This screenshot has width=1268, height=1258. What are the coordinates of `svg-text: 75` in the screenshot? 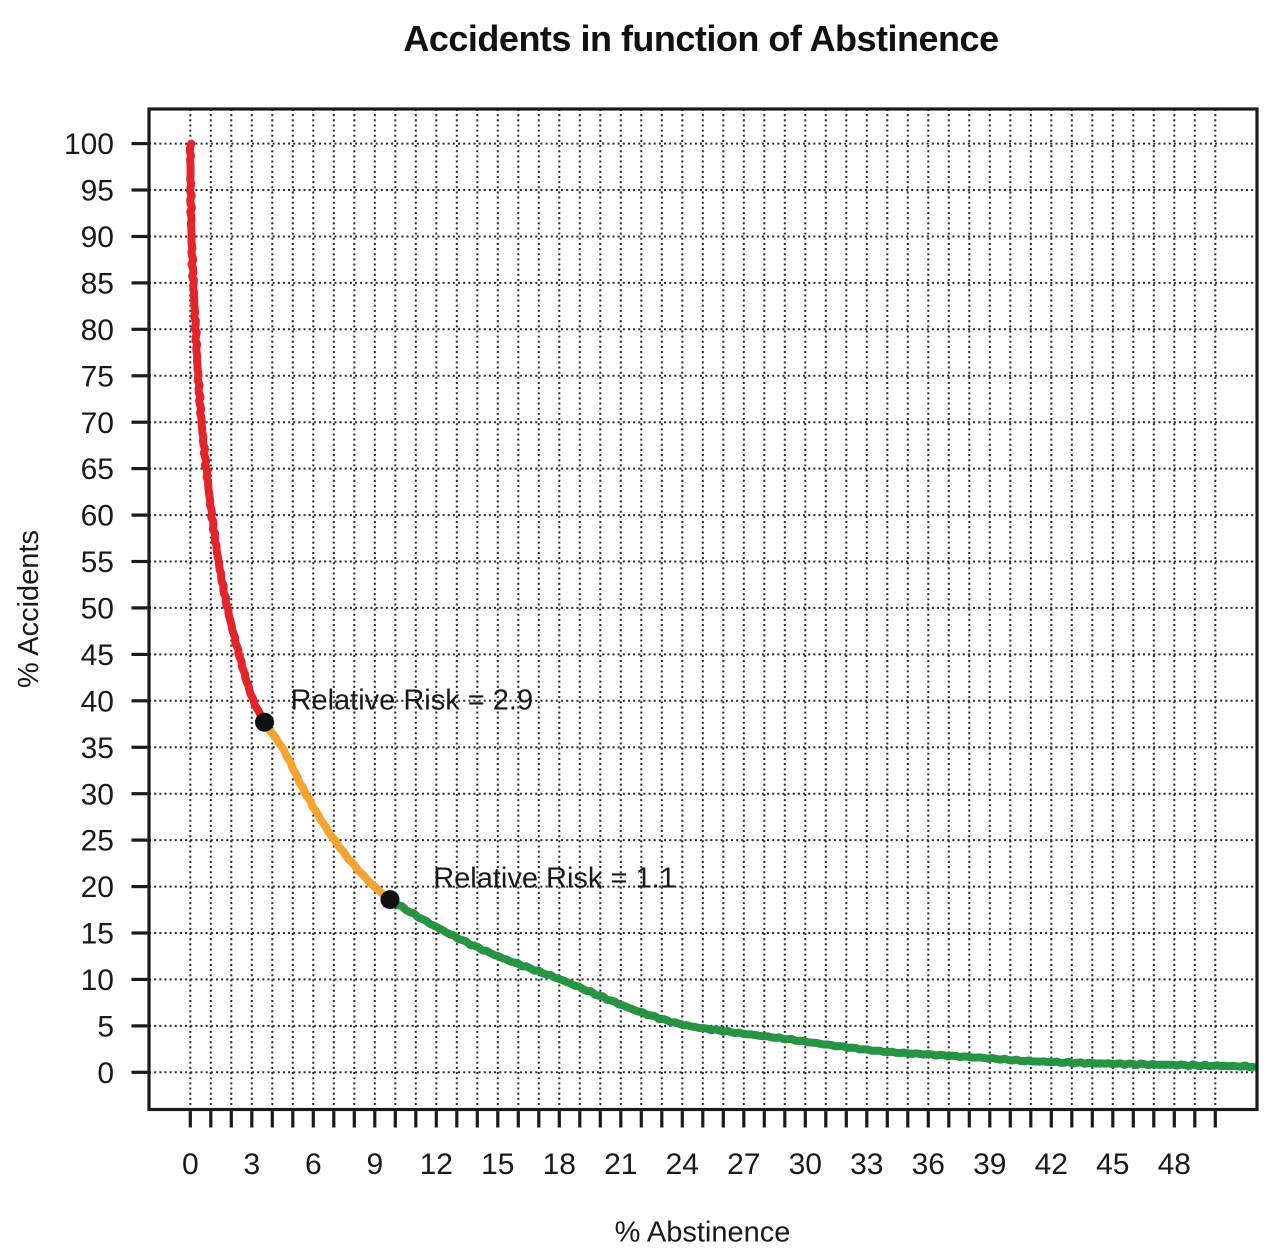 It's located at (97, 376).